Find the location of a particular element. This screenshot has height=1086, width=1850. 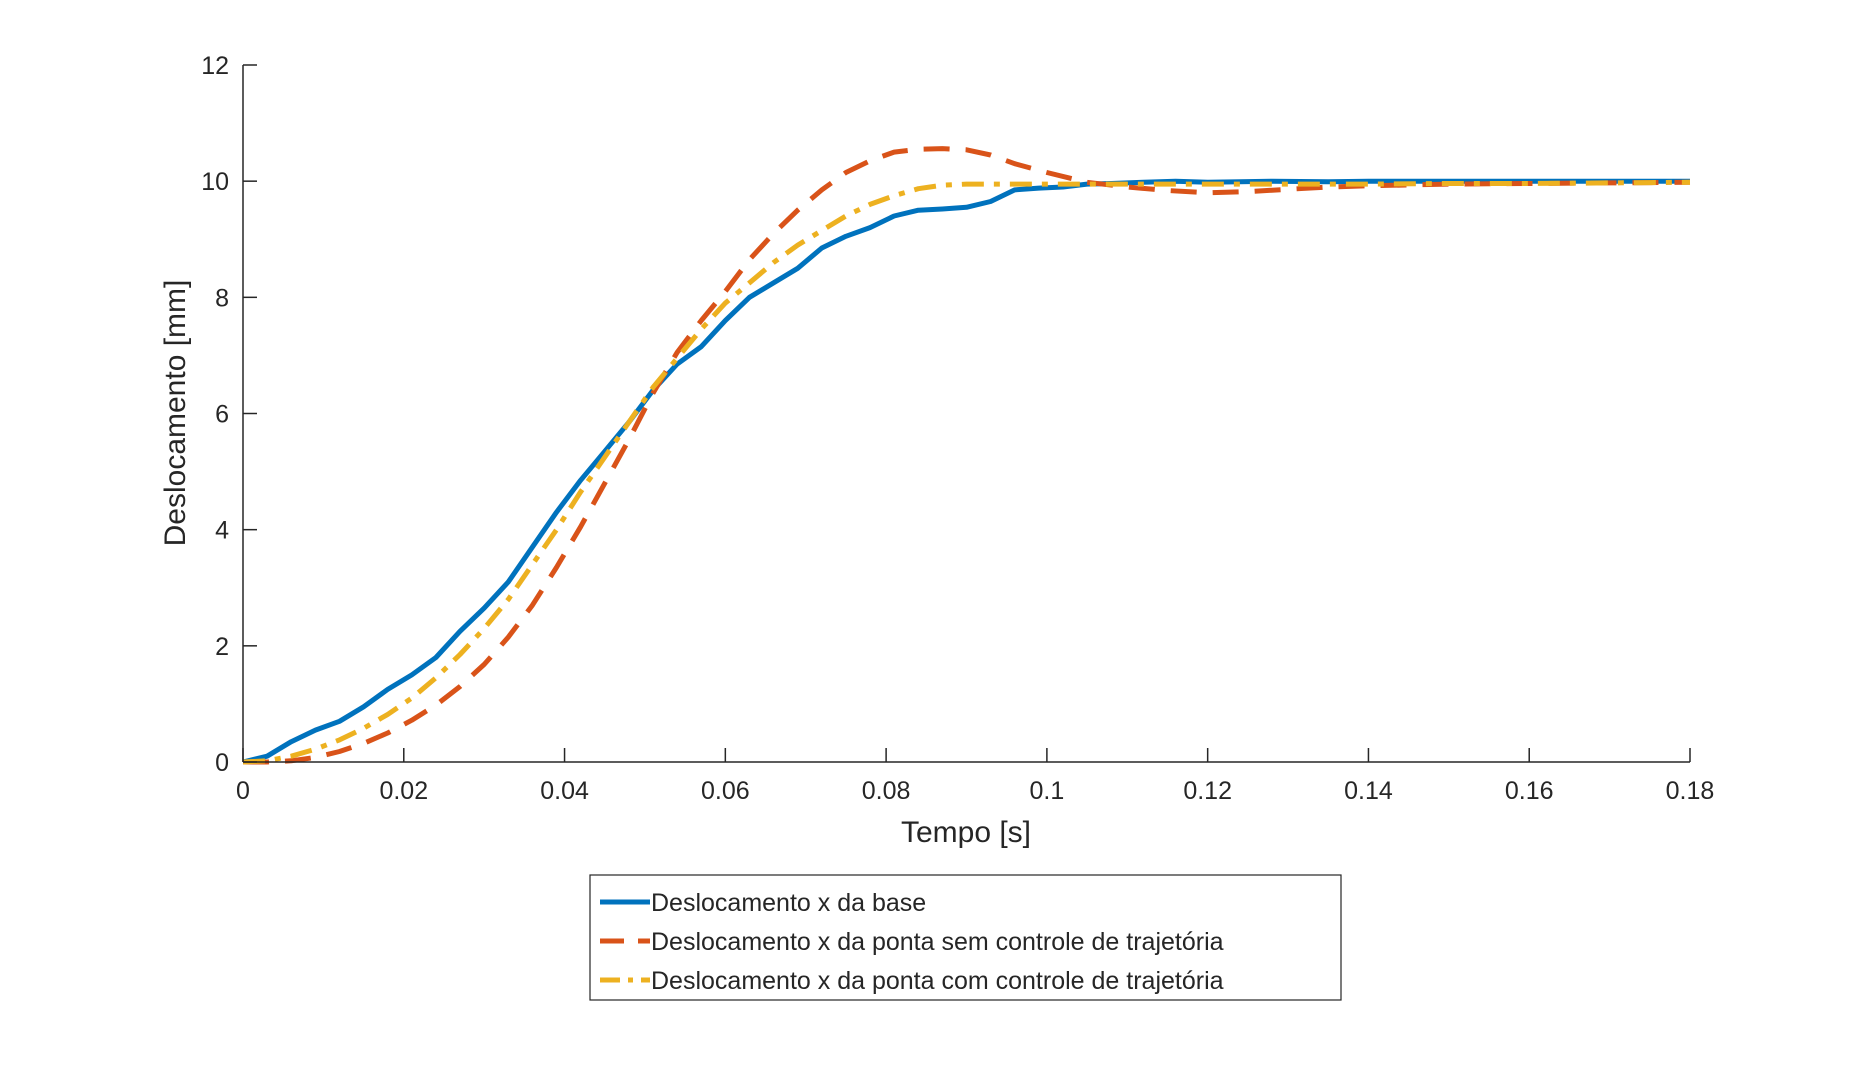

y-tick-label: 0 is located at coordinates (222, 763).